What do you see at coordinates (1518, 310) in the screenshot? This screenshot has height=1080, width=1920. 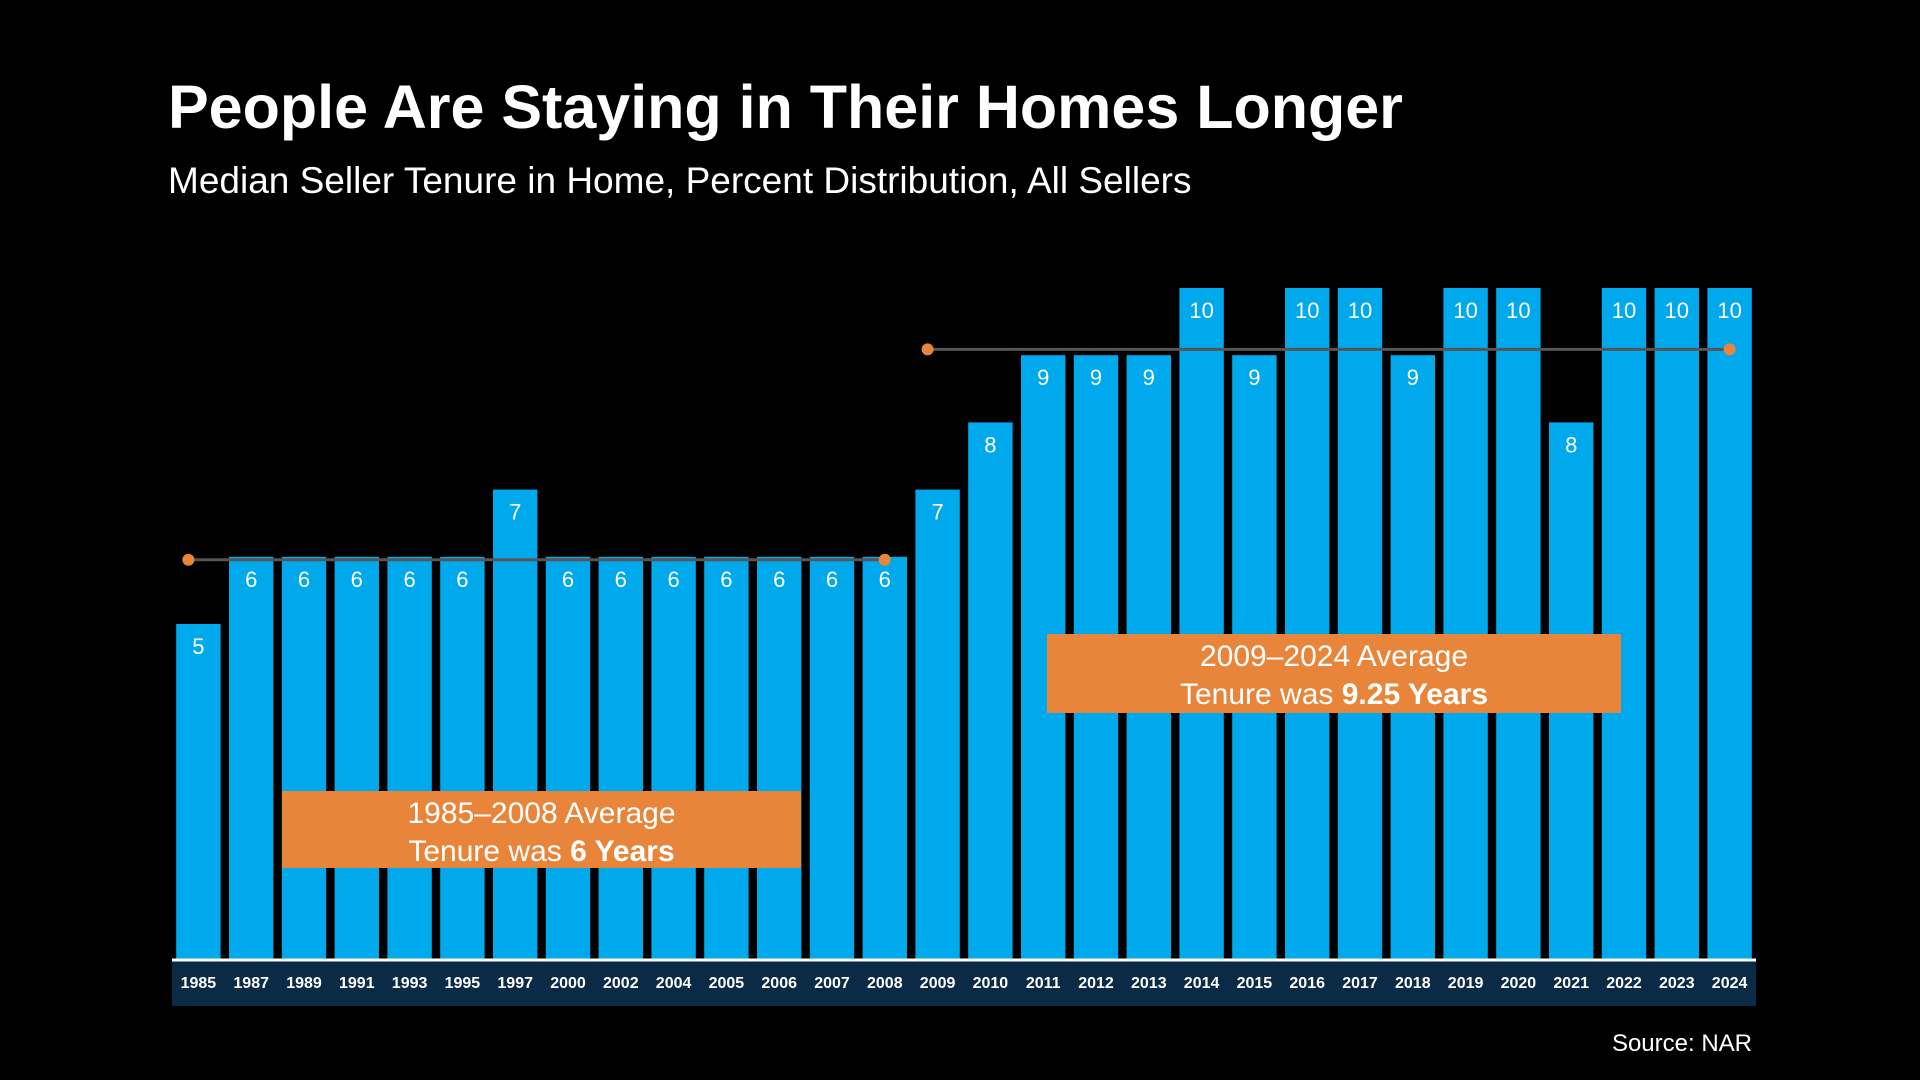 I see `value-label-2020: 10` at bounding box center [1518, 310].